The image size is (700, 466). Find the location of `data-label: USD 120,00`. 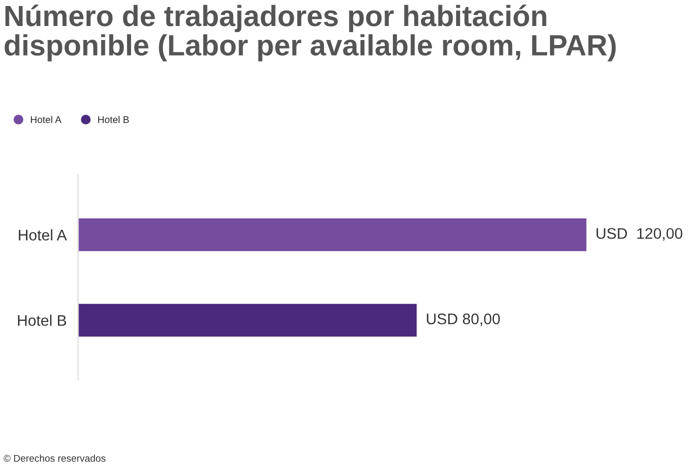

data-label: USD 120,00 is located at coordinates (639, 234).